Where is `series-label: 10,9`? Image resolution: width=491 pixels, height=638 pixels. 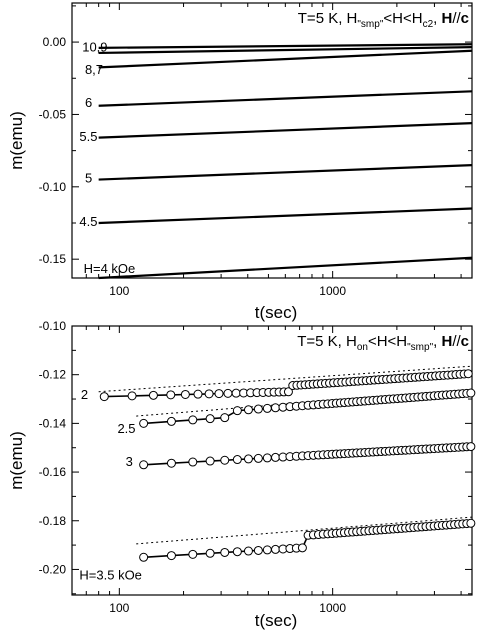
series-label: 10,9 is located at coordinates (94, 46).